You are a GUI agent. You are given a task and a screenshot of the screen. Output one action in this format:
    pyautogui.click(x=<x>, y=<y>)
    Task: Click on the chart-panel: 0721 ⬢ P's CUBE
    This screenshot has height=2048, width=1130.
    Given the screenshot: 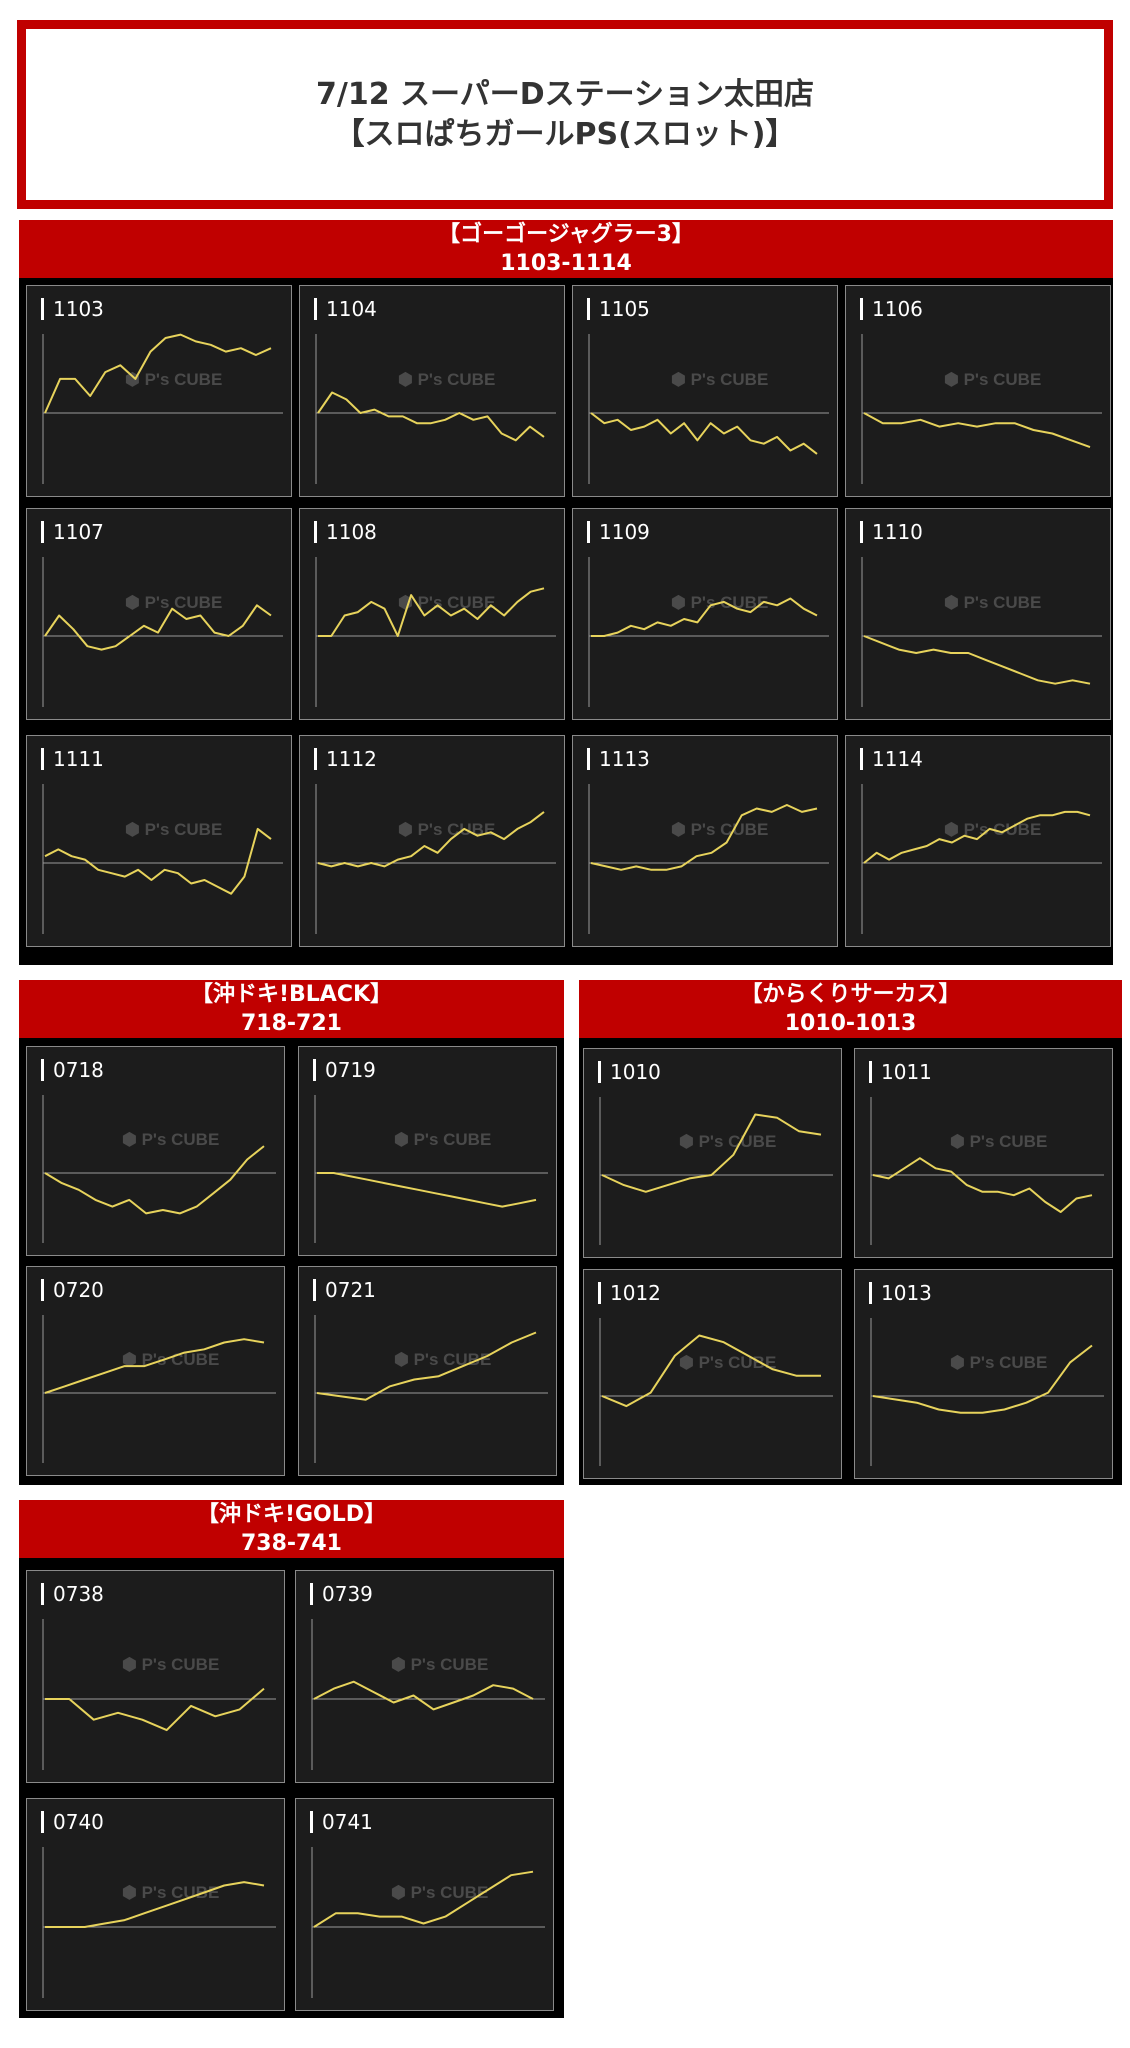 What is the action you would take?
    pyautogui.click(x=427, y=1371)
    